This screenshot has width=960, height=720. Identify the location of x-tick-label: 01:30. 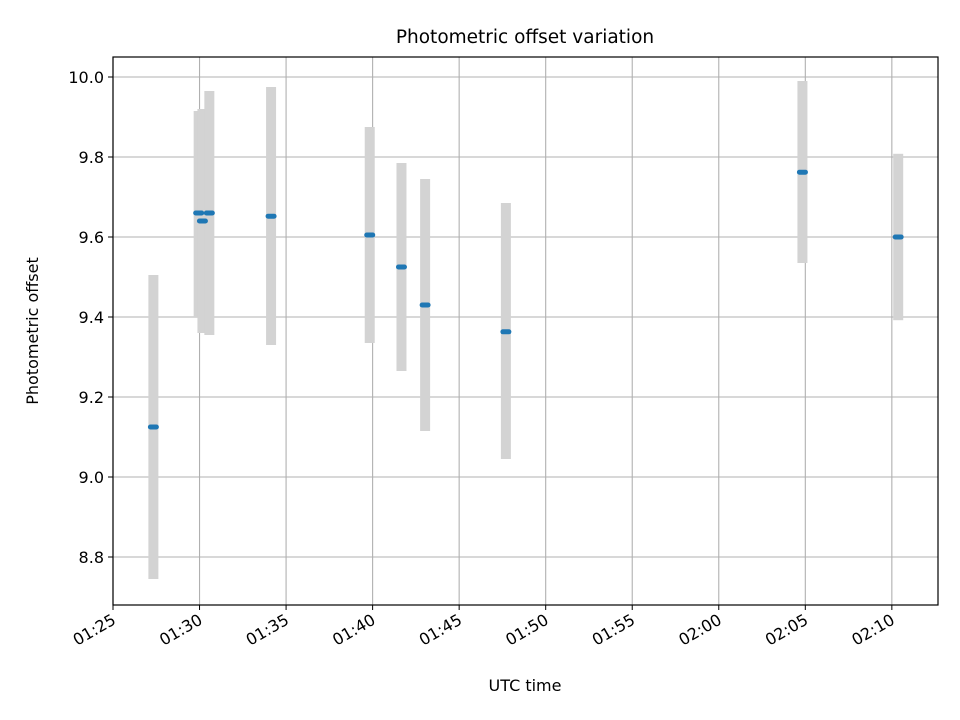
(180, 630).